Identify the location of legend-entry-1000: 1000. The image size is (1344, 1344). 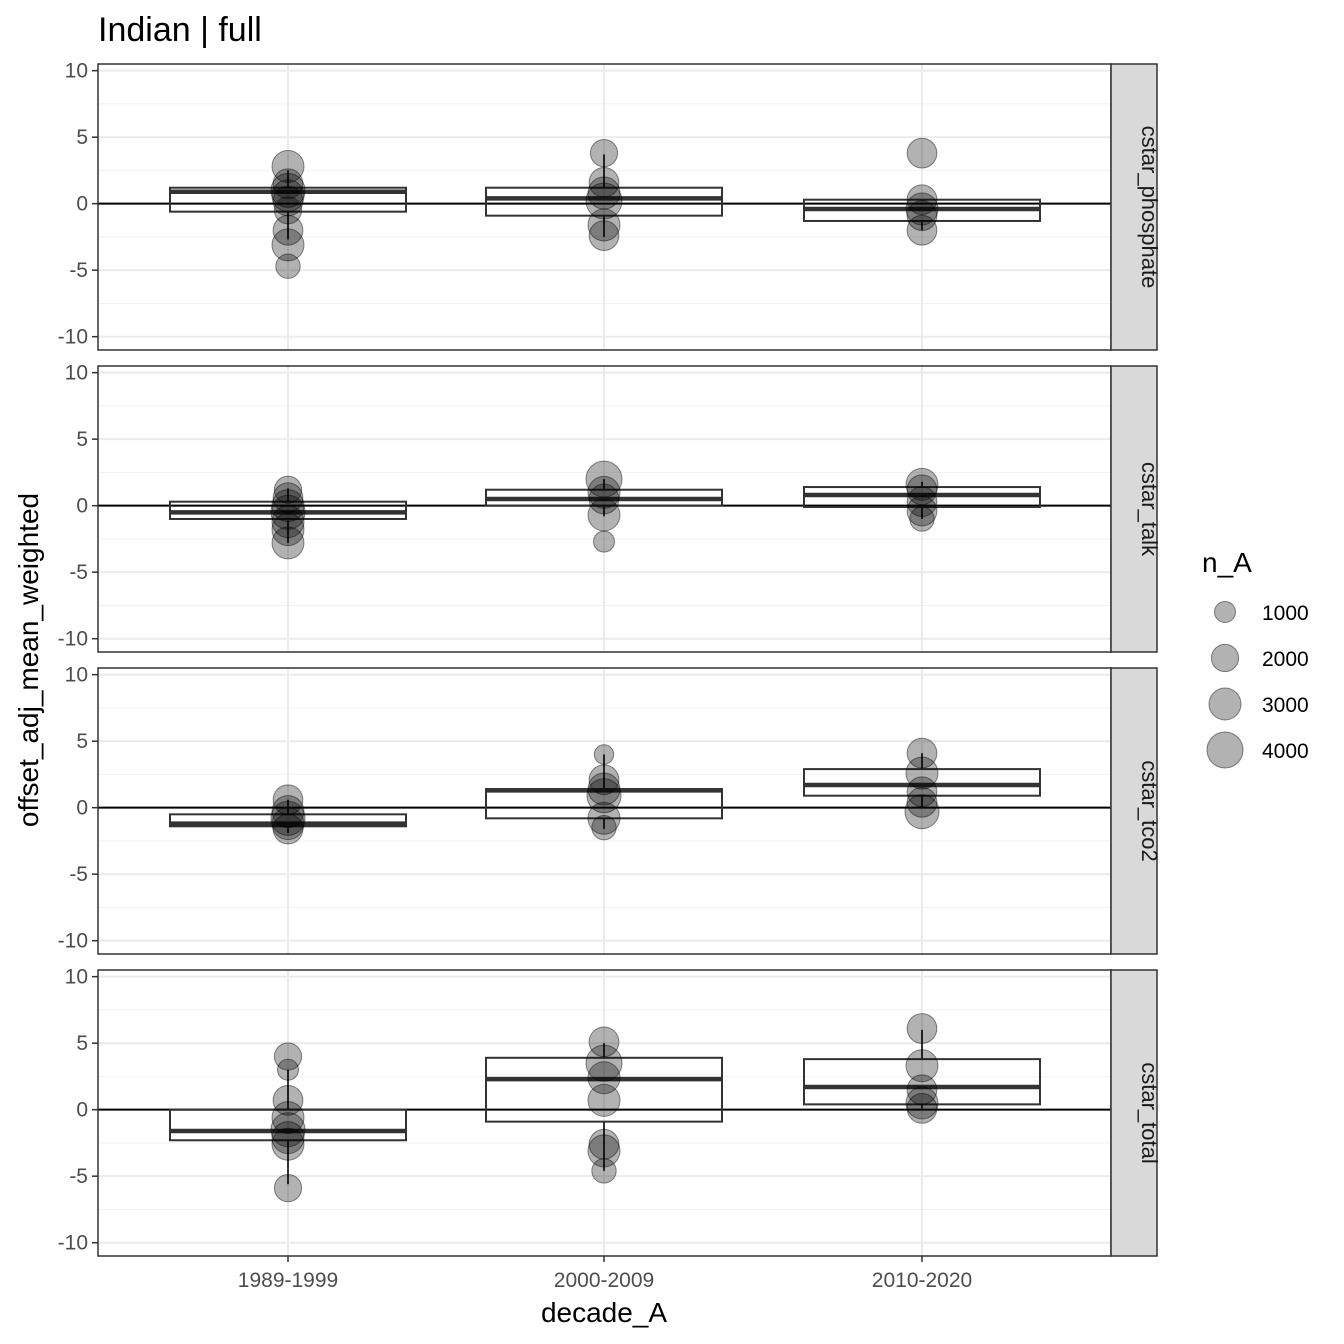
(1261, 613).